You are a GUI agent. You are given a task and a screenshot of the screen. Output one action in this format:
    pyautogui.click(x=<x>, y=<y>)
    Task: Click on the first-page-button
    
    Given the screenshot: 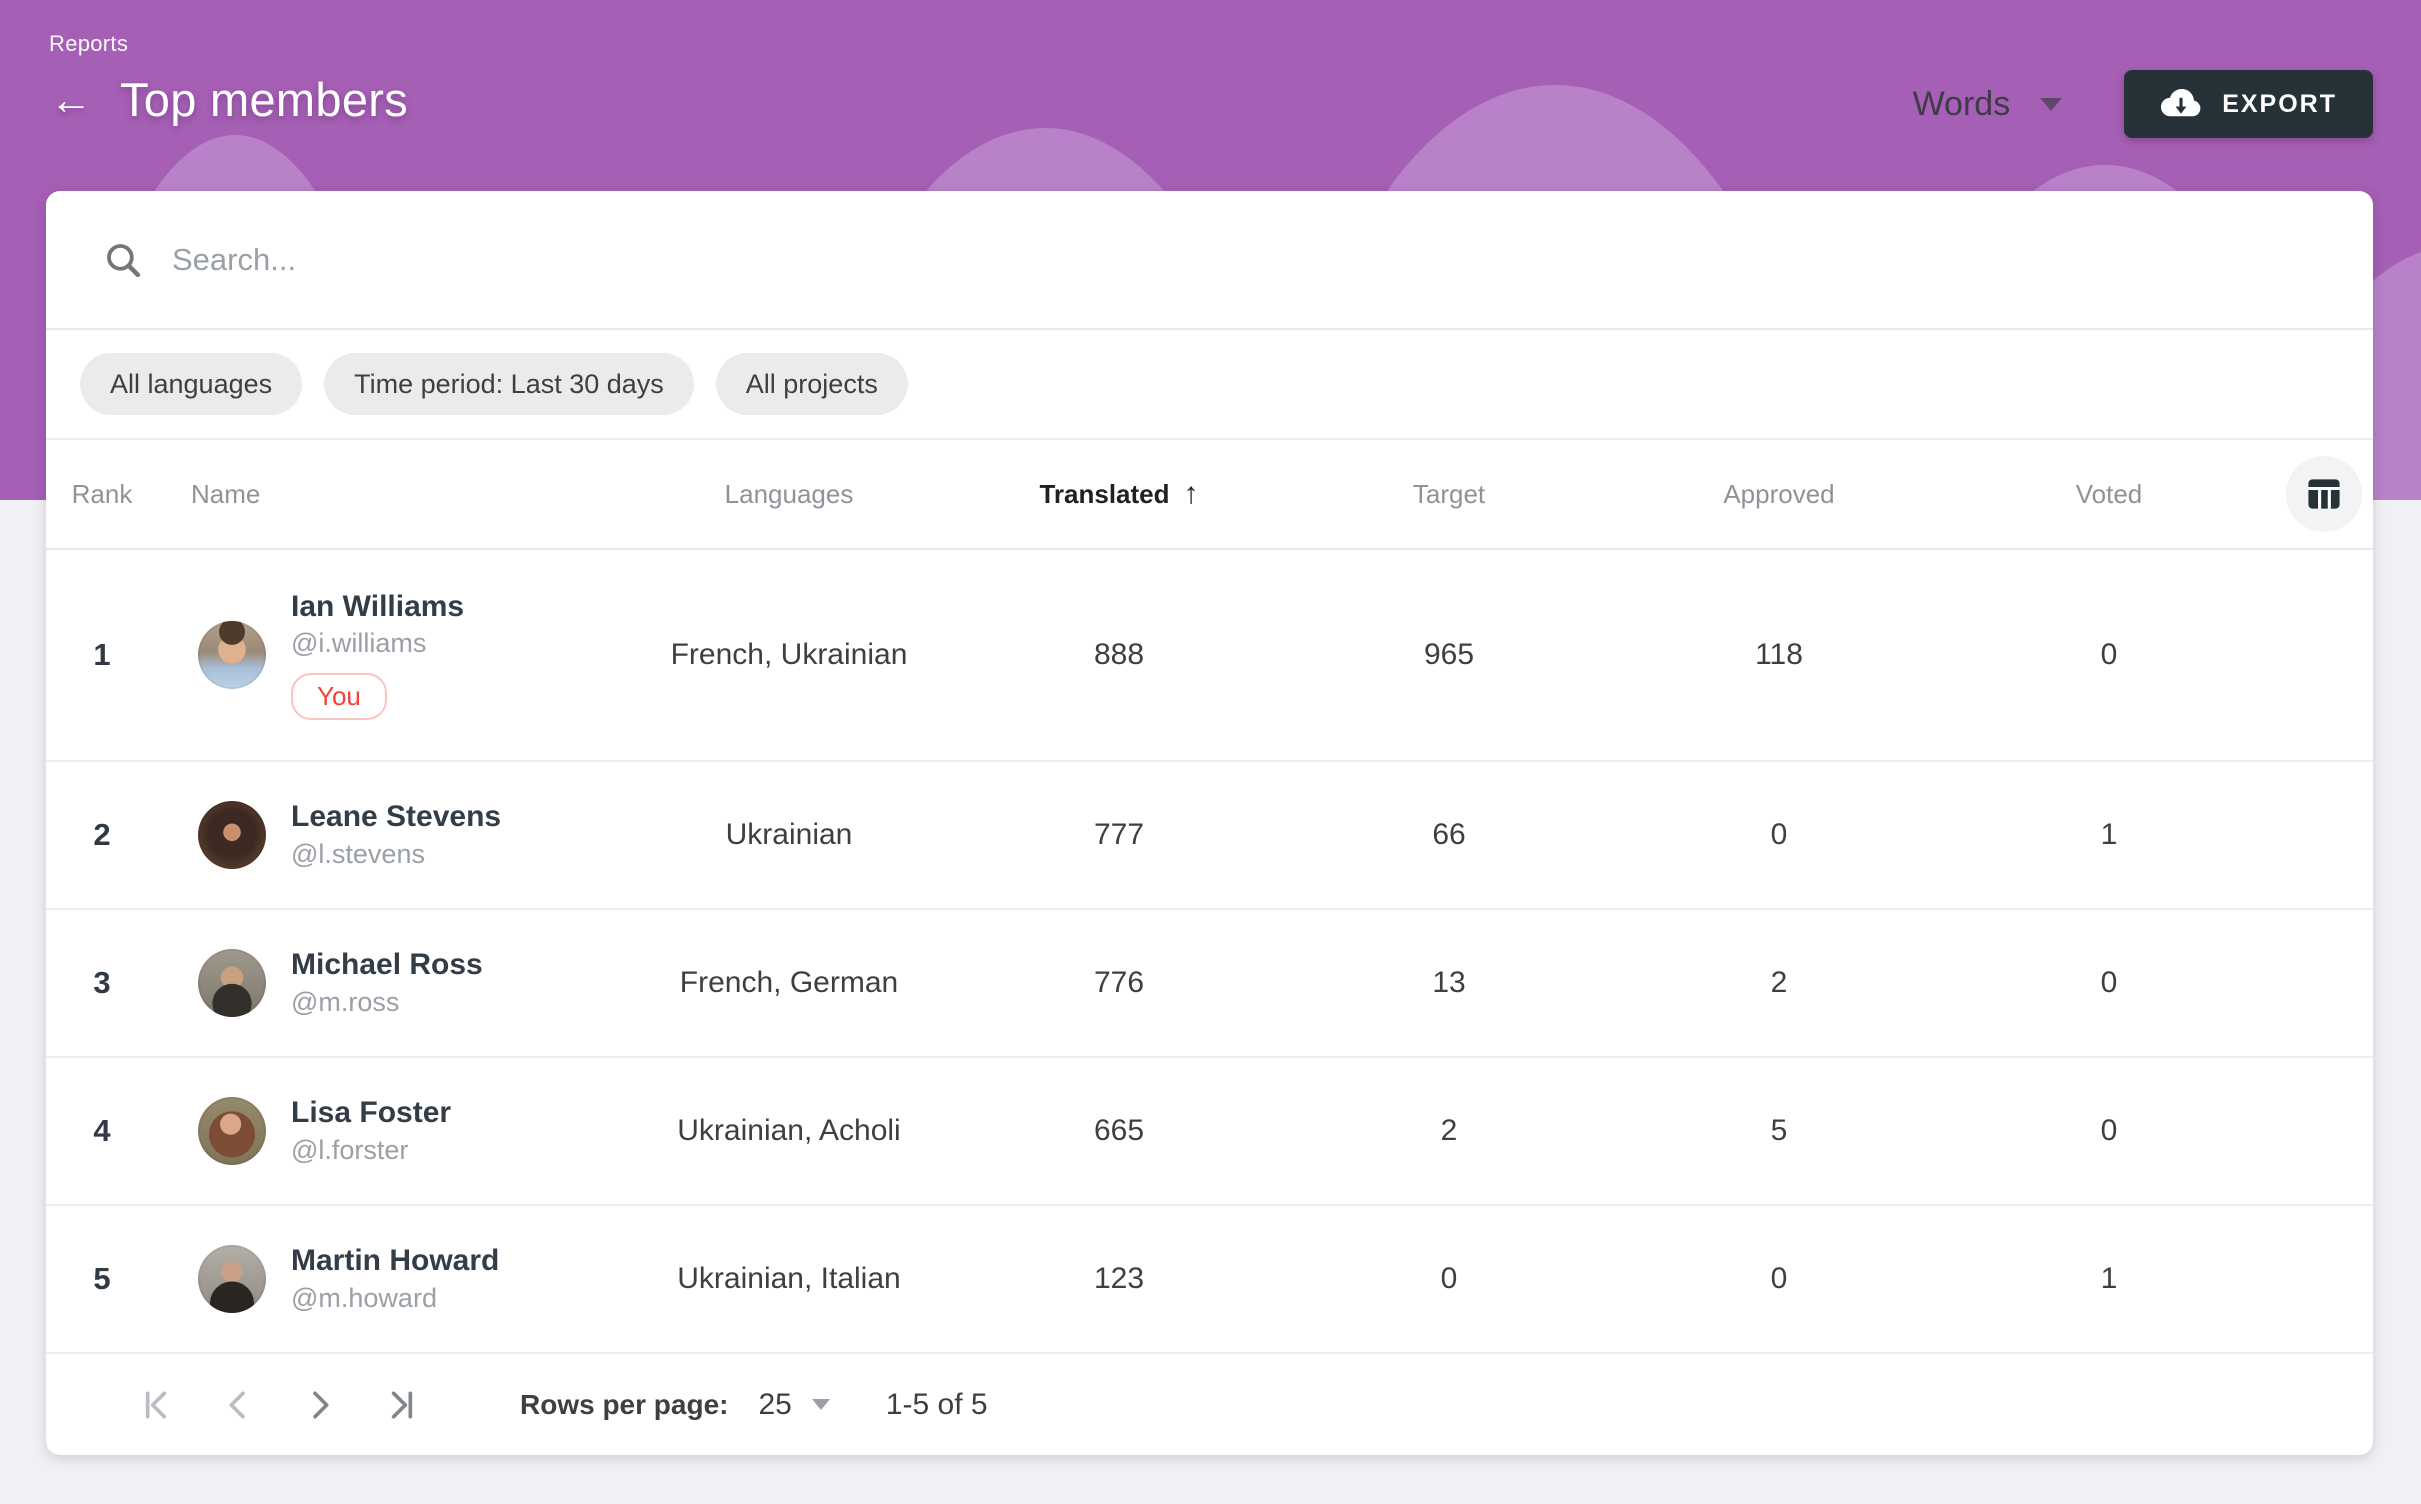 What is the action you would take?
    pyautogui.click(x=156, y=1405)
    